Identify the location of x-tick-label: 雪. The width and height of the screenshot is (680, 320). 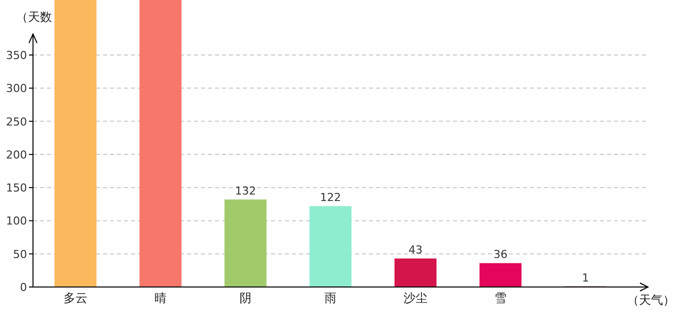
(500, 298).